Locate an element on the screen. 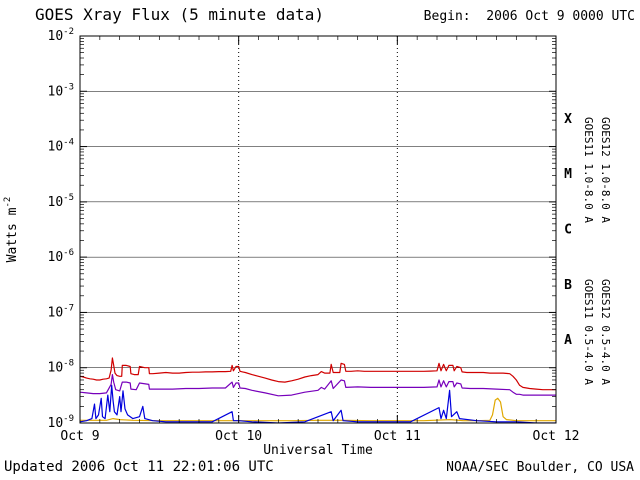 This screenshot has width=640, height=480. begin-time-label: Begin: 2006 Oct 9 0000 UTC is located at coordinates (529, 16).